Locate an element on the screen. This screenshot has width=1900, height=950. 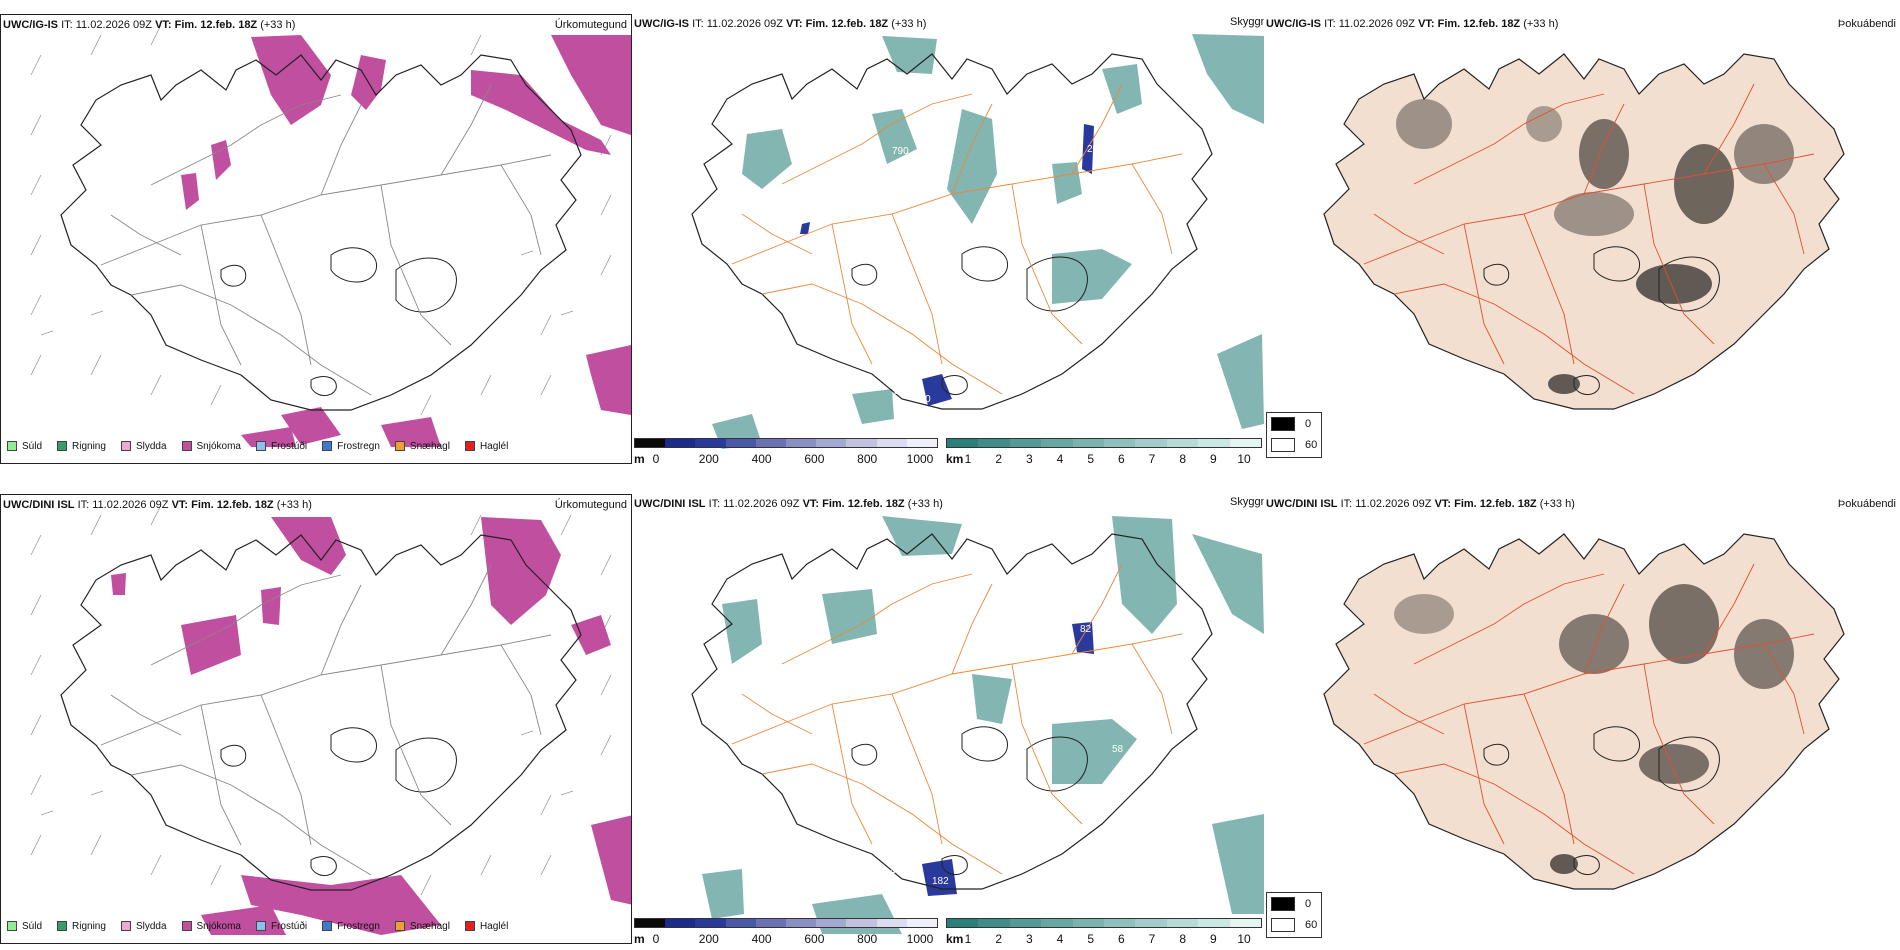
legend-item-6: Snæhagl is located at coordinates (422, 926).